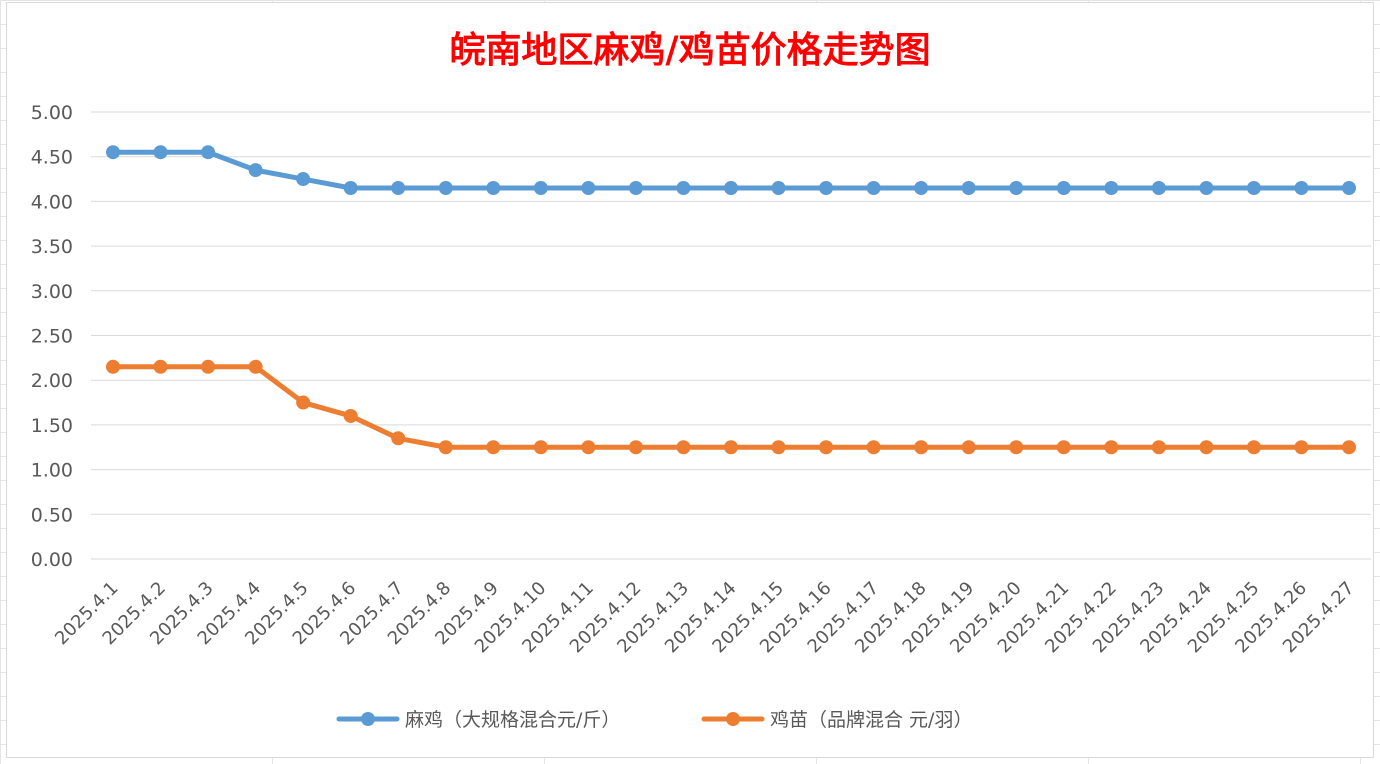 The height and width of the screenshot is (764, 1380). I want to click on chart-title: 皖南地区麻鸡/鸡苗价格走势图, so click(689, 50).